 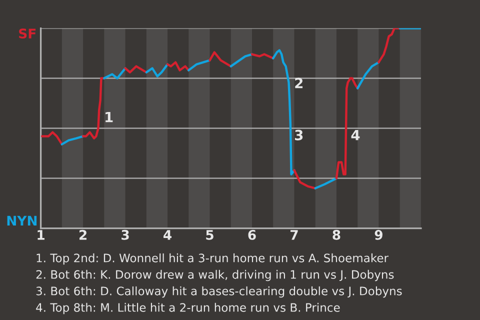 I want to click on x-tick-label: 5, so click(x=210, y=235).